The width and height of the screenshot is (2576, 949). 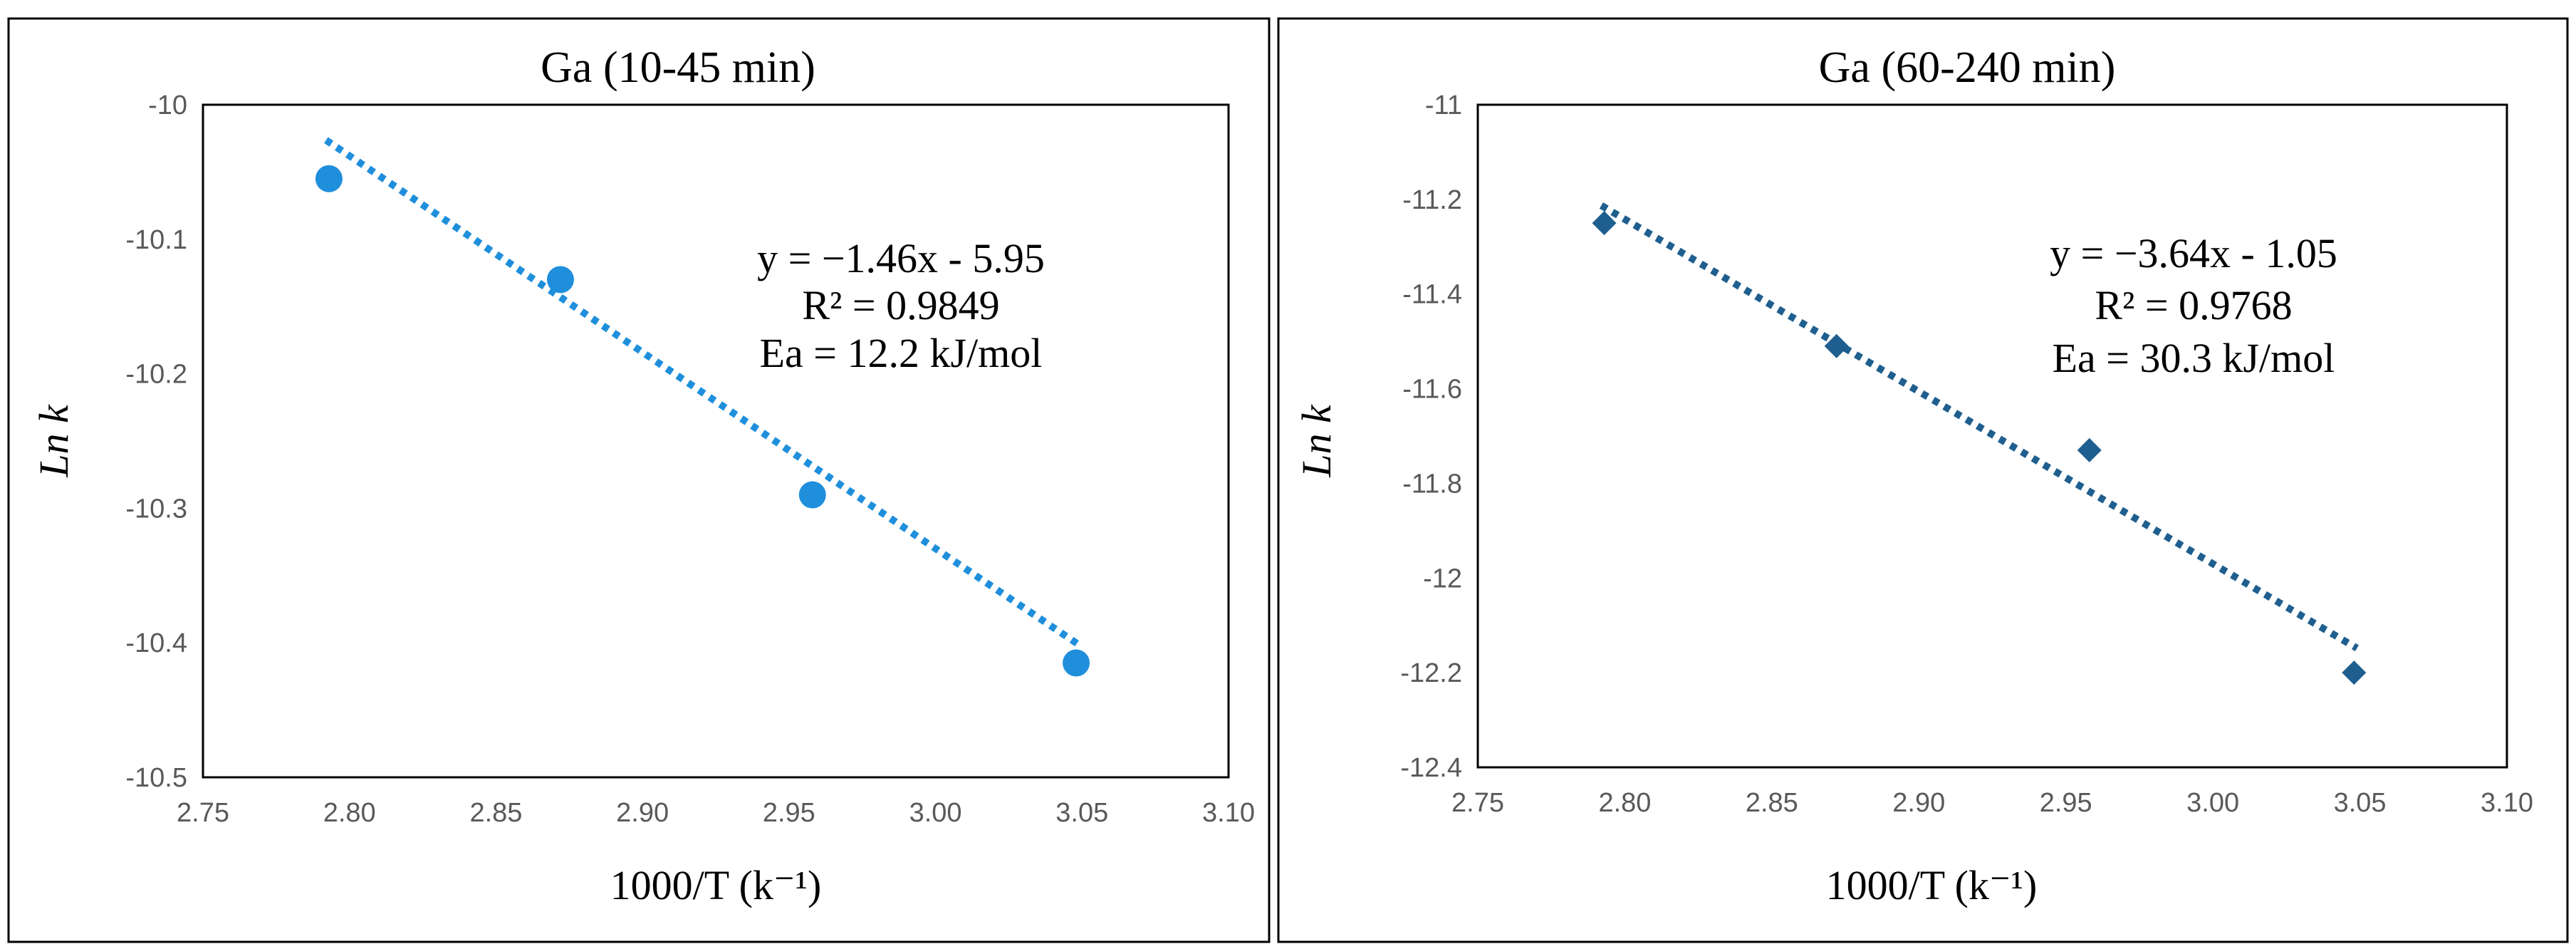 What do you see at coordinates (1932, 885) in the screenshot?
I see `x-axis-label-right: 1000/T (k⁻¹)` at bounding box center [1932, 885].